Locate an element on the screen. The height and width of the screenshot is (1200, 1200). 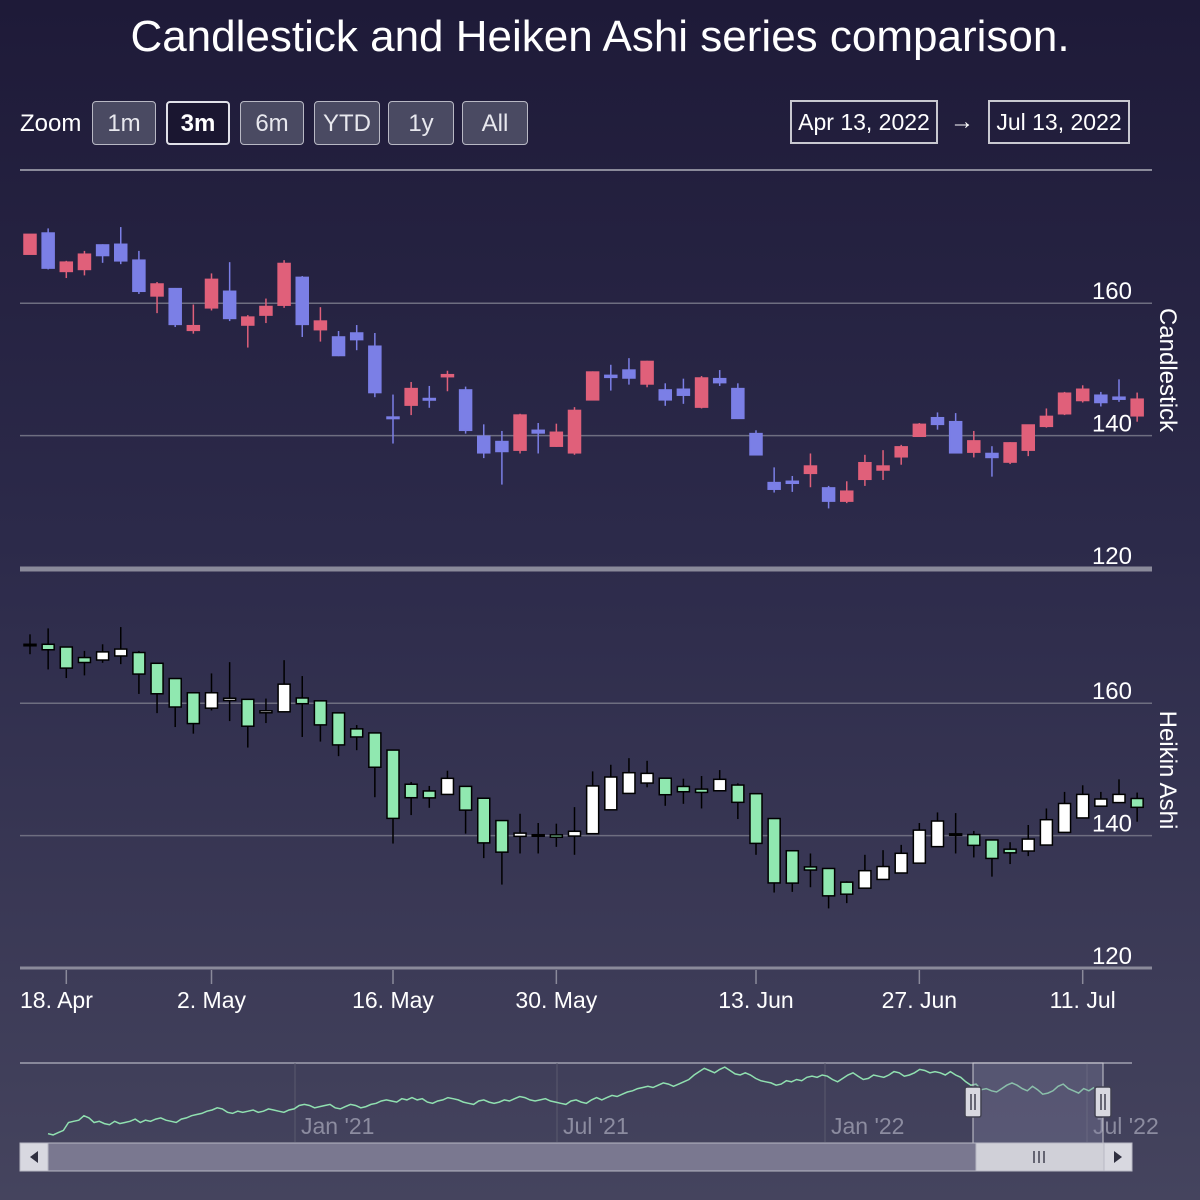
scrollbar is located at coordinates (576, 1157).